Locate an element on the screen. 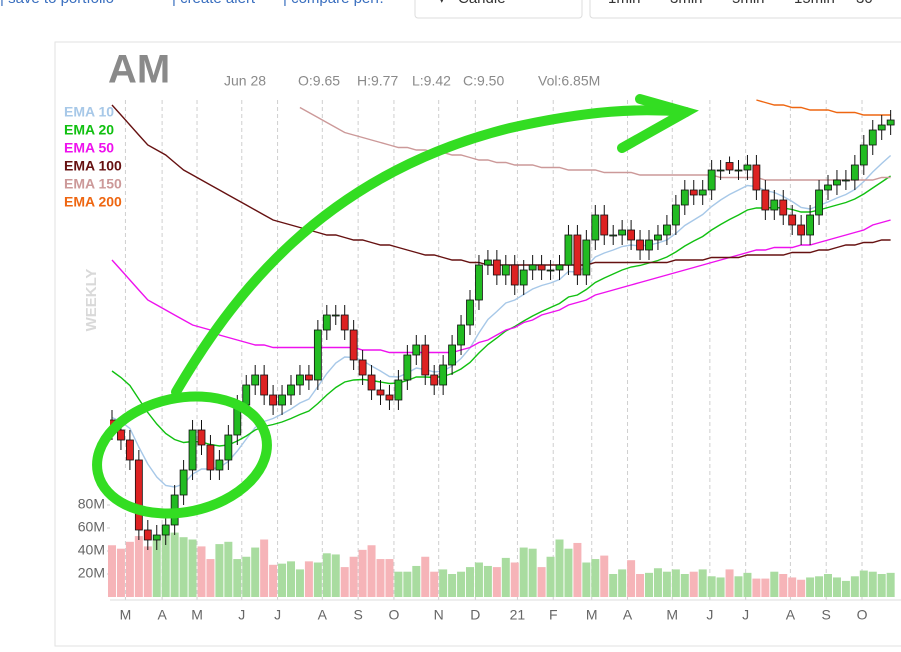  volume-tick-label: 60M is located at coordinates (91, 527).